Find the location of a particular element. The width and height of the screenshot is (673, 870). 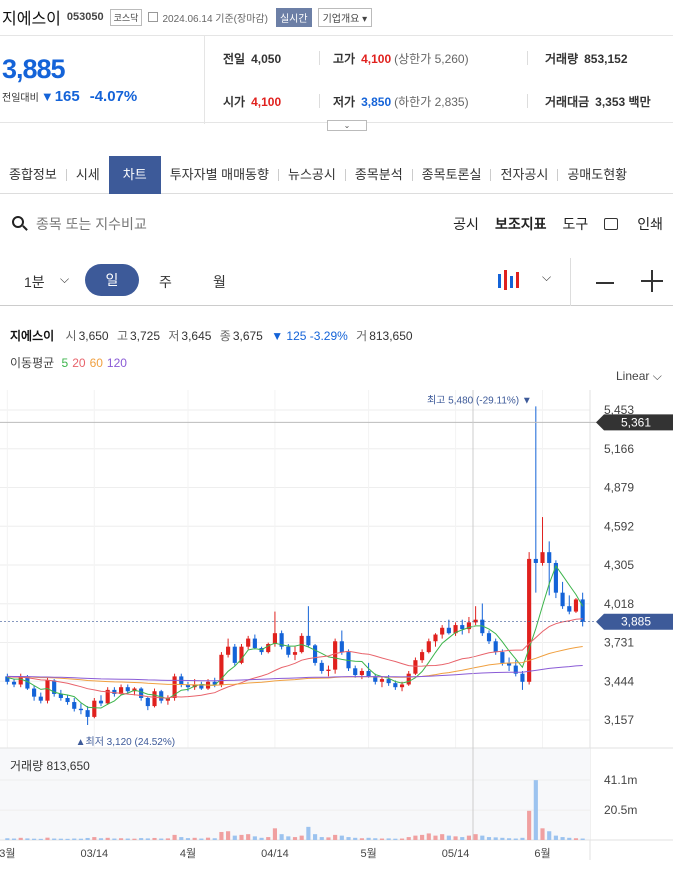

scale-label: Linear is located at coordinates (633, 376).